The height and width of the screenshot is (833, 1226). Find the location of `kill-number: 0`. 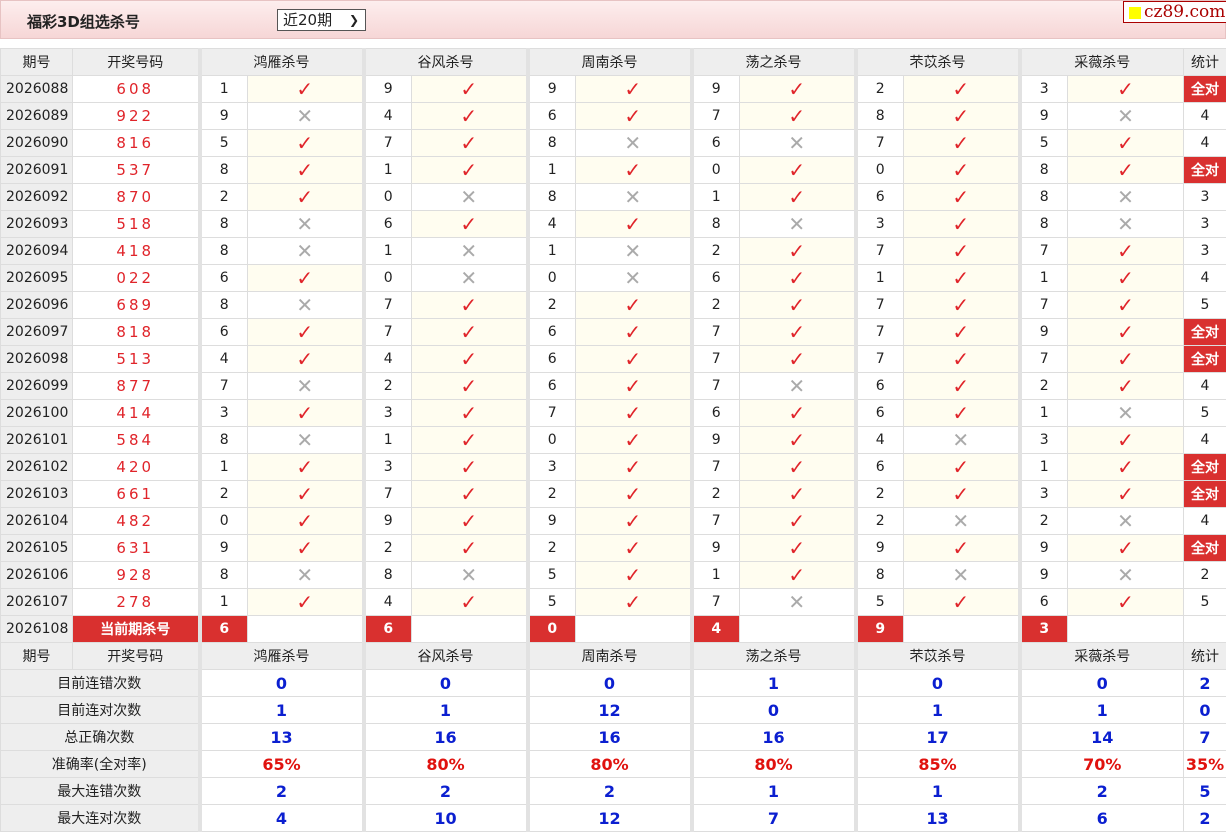

kill-number: 0 is located at coordinates (550, 278).